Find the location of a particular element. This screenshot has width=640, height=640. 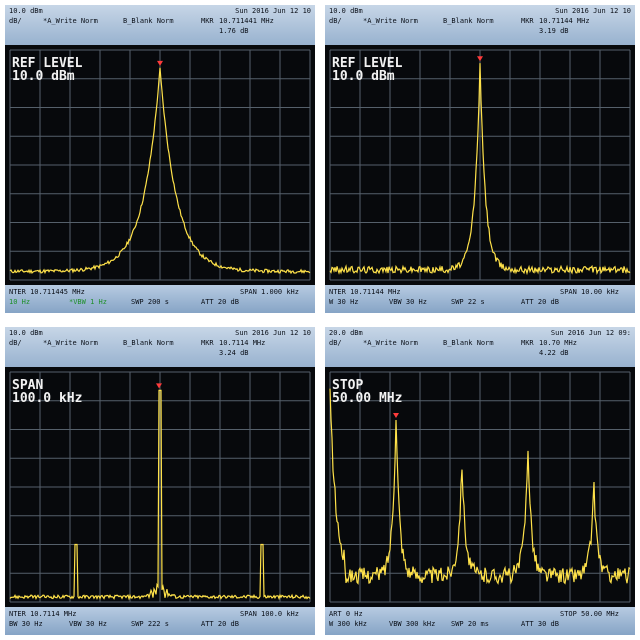

rbw-readout: W 300 kHz is located at coordinates (348, 624).